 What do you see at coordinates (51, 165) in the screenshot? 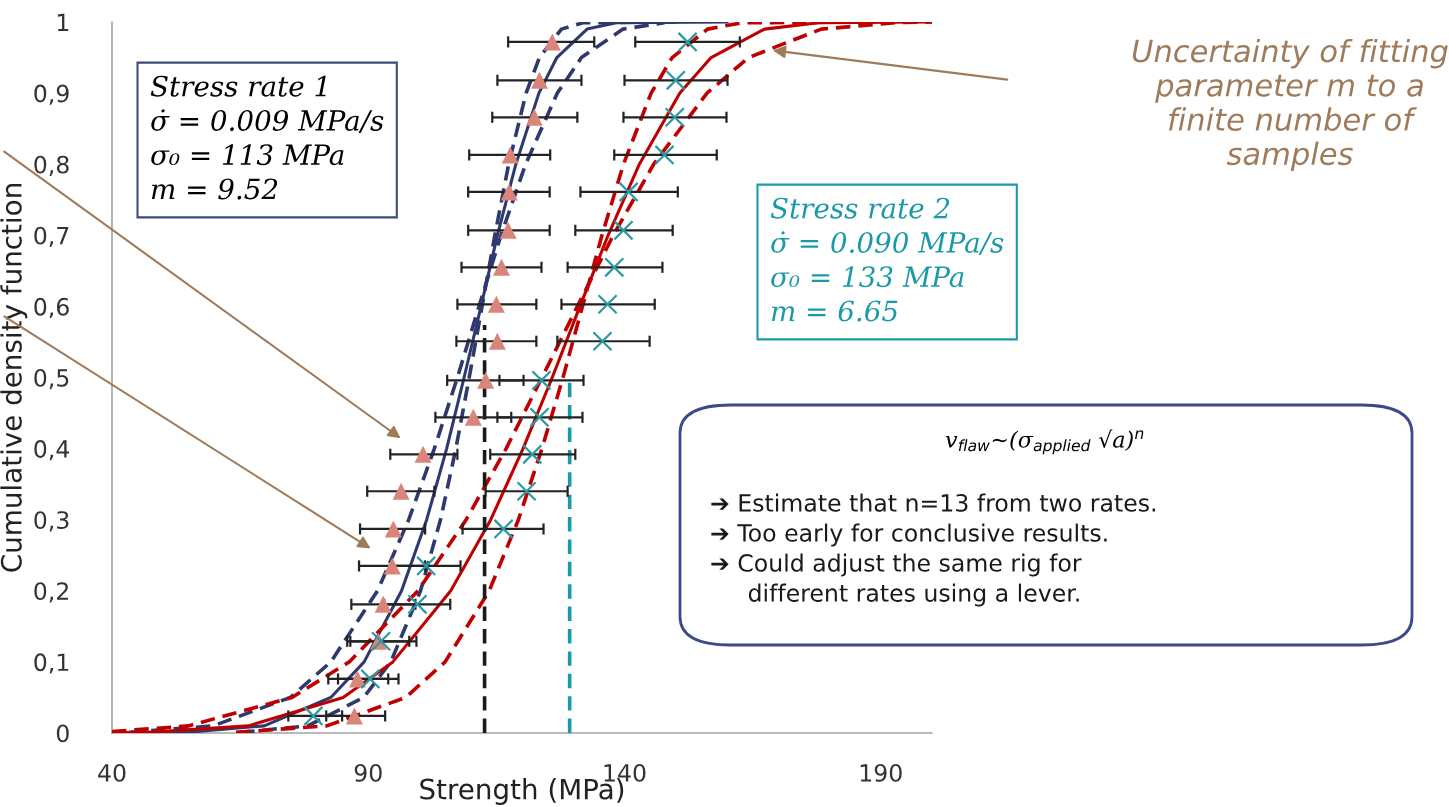
I see `y-tick-label: 0,8` at bounding box center [51, 165].